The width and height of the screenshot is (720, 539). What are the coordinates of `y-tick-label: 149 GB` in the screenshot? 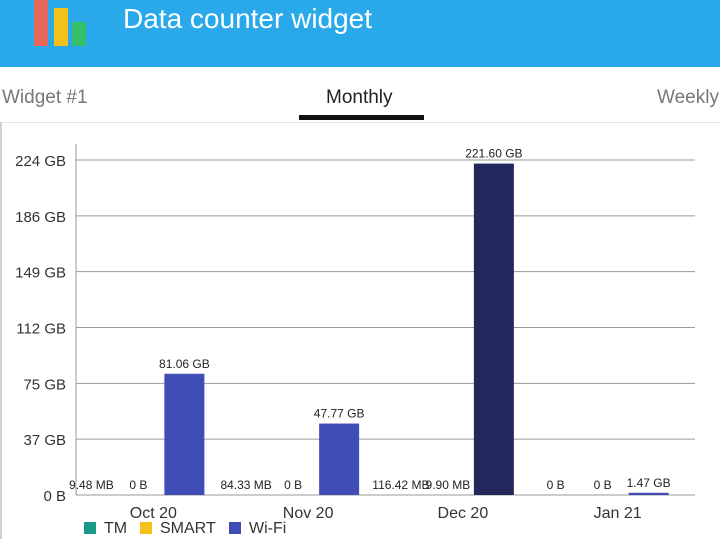 It's located at (40, 273).